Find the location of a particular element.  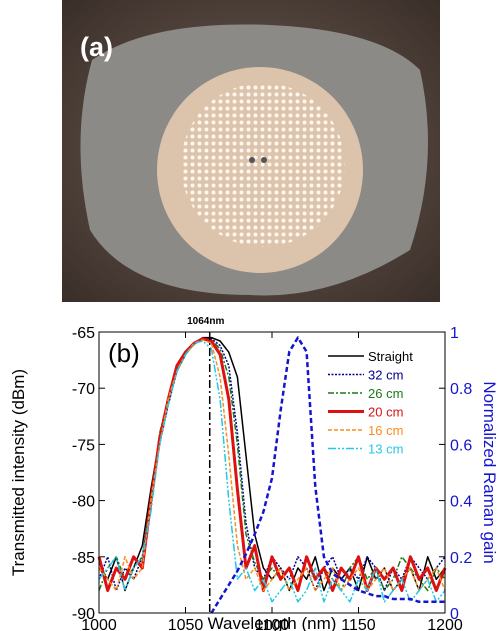

y2-tick-label: 0.2 is located at coordinates (461, 558).